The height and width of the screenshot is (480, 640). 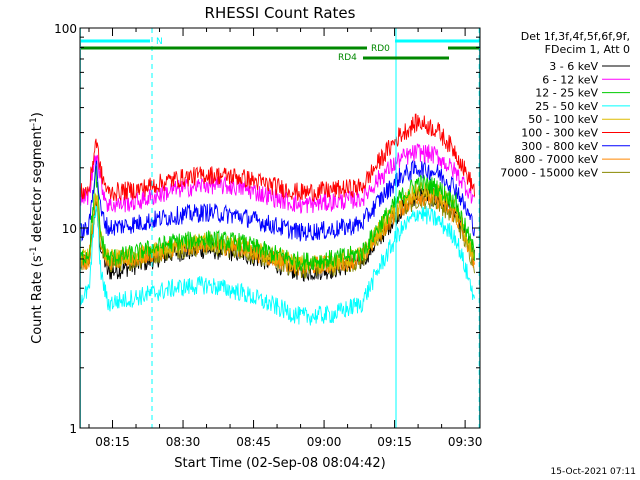 What do you see at coordinates (253, 442) in the screenshot?
I see `x-tick-label: 08:45` at bounding box center [253, 442].